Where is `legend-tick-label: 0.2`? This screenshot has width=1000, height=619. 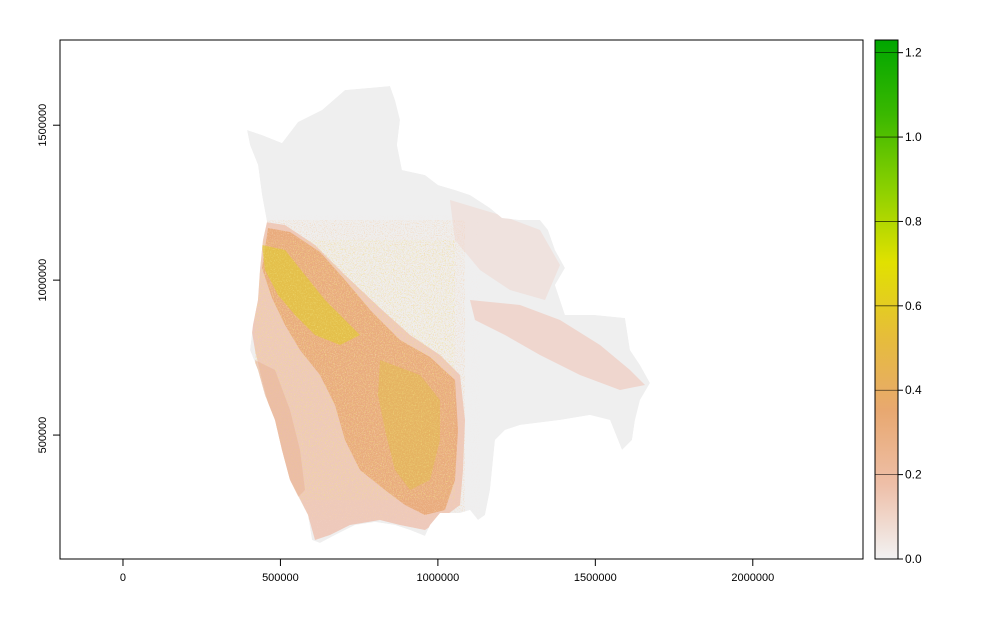
legend-tick-label: 0.2 is located at coordinates (913, 475).